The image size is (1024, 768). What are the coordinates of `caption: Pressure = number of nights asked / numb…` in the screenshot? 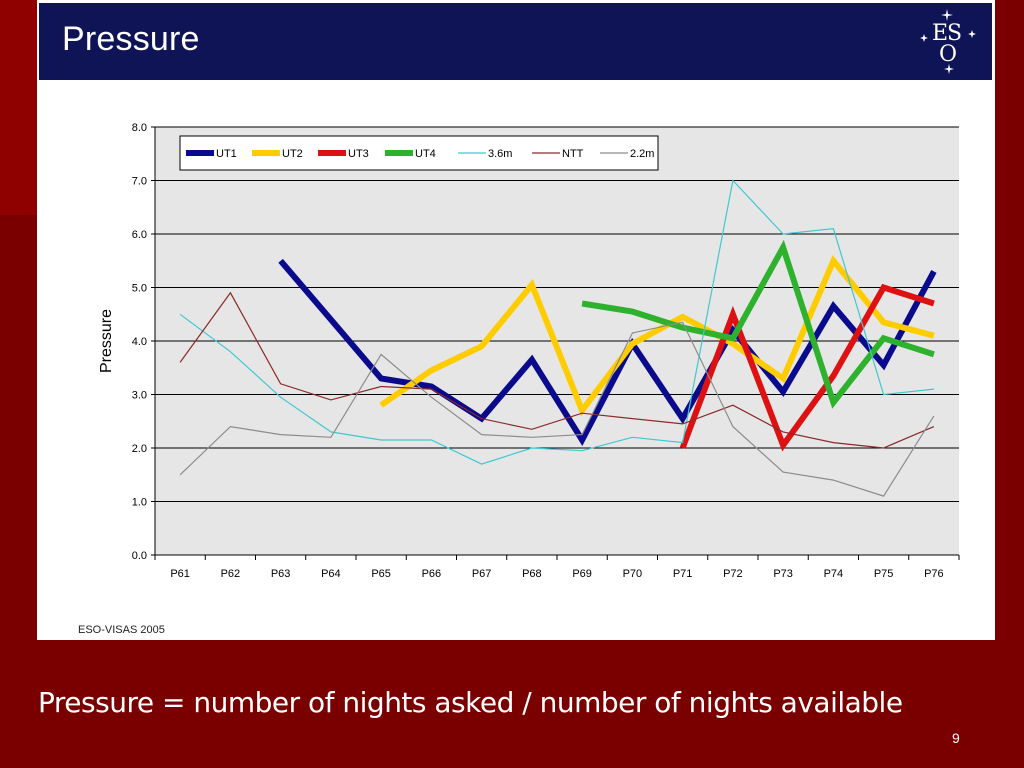 It's located at (470, 702).